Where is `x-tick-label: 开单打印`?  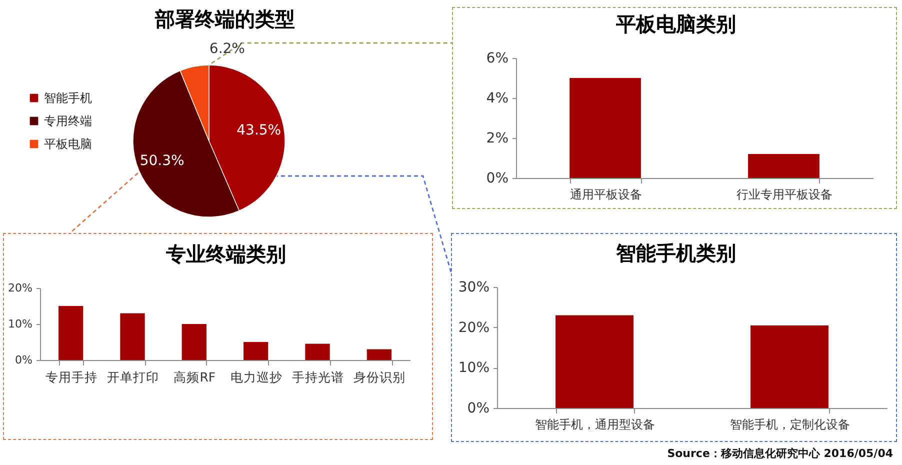 x-tick-label: 开单打印 is located at coordinates (133, 377).